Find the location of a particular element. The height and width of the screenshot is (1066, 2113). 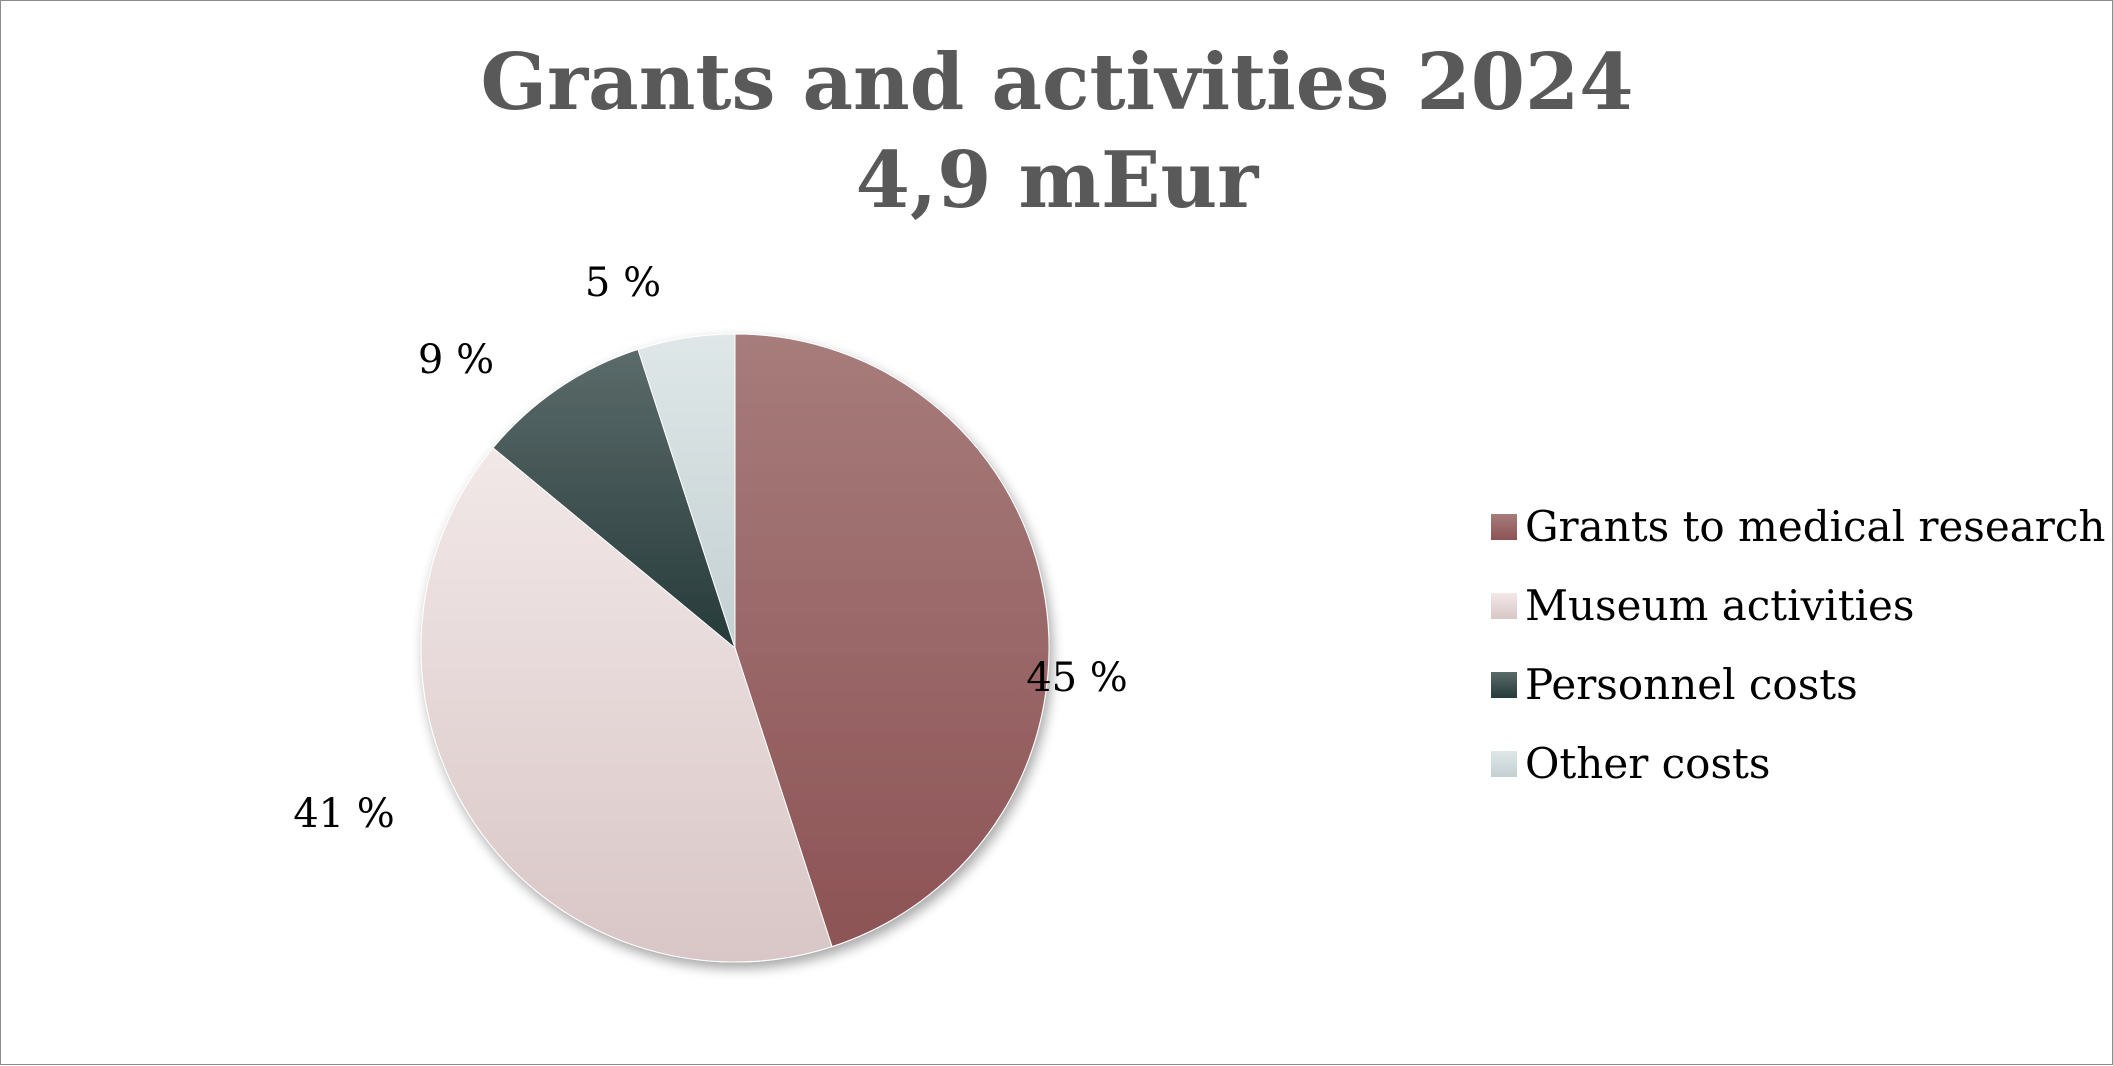

data-label-other-costs: 5 % is located at coordinates (623, 283).